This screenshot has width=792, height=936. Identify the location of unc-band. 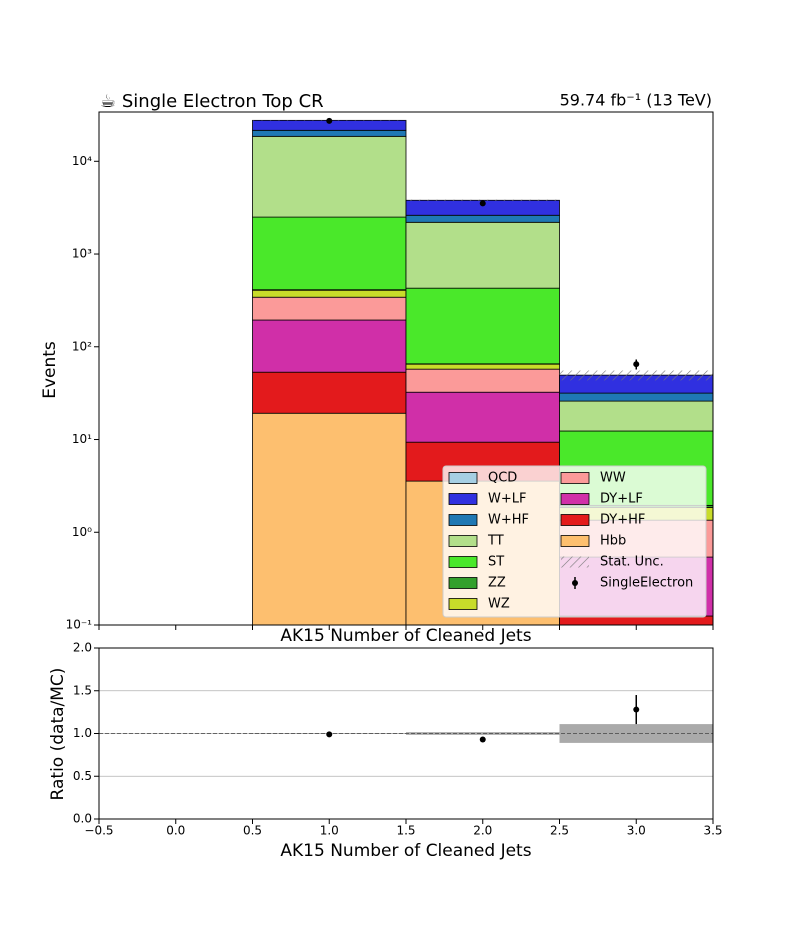
(483, 733).